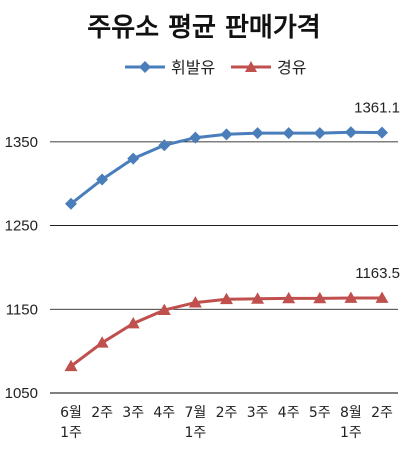 This screenshot has height=449, width=409. I want to click on x-tick-label: 7월 1주, so click(196, 423).